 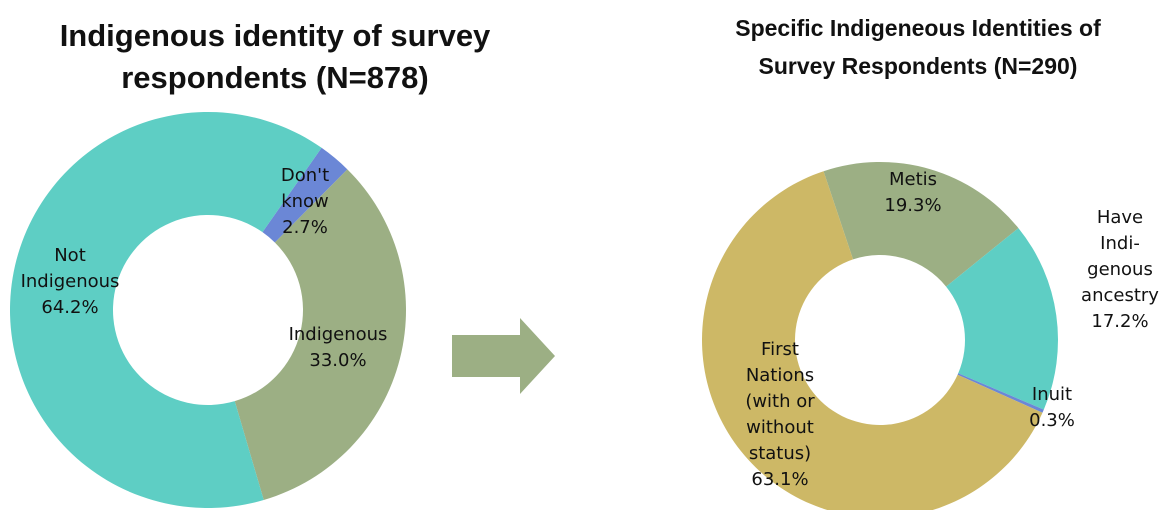 I want to click on value-label: 33.0%, so click(x=337, y=360).